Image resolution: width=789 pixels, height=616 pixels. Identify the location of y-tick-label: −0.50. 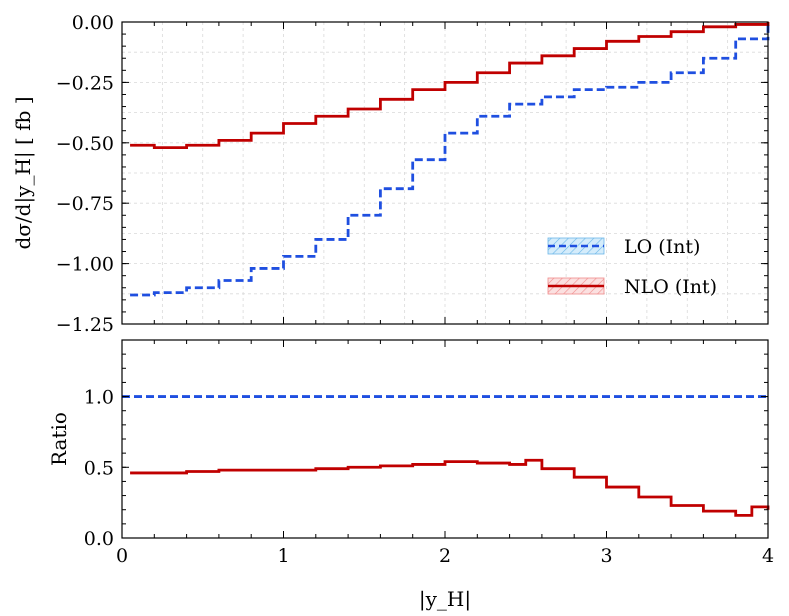
(85, 144).